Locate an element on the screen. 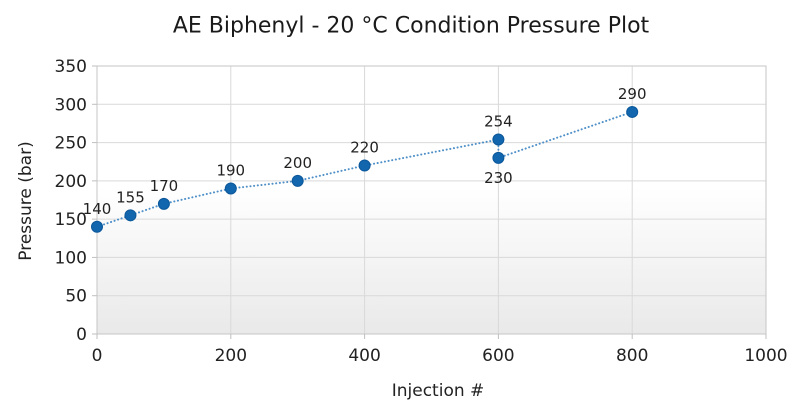 The image size is (800, 414). y-tick-label: 200 is located at coordinates (71, 182).